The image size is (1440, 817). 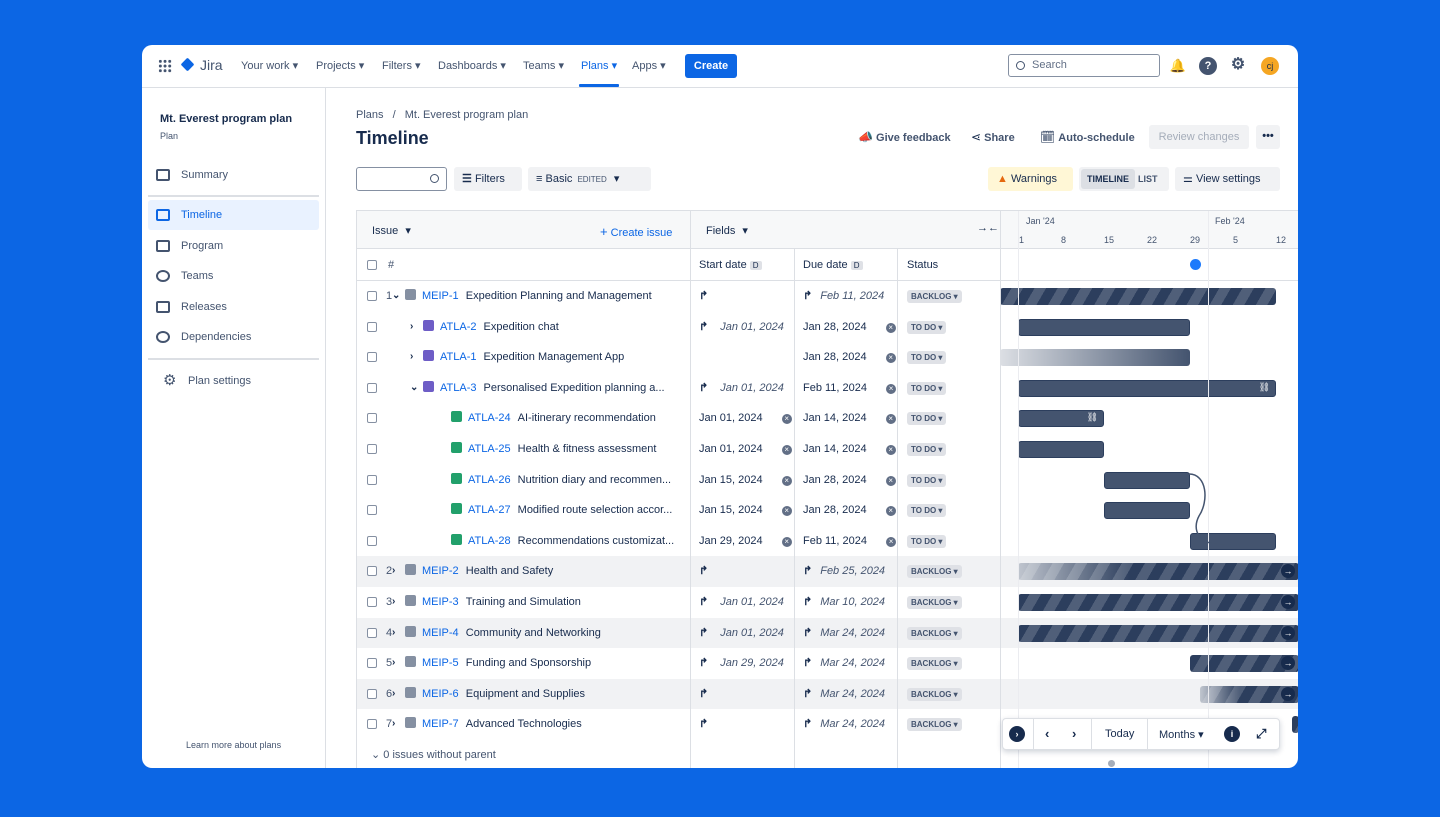 I want to click on nav-filters: Filters ▾, so click(x=401, y=66).